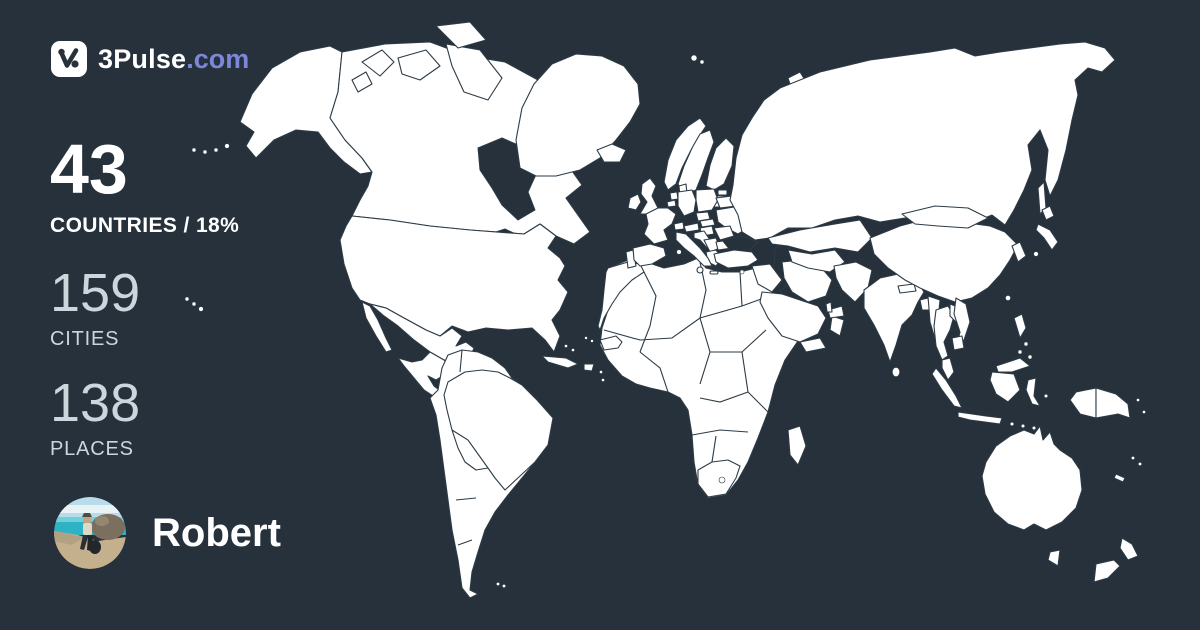  What do you see at coordinates (736, 259) in the screenshot?
I see `country-turkey` at bounding box center [736, 259].